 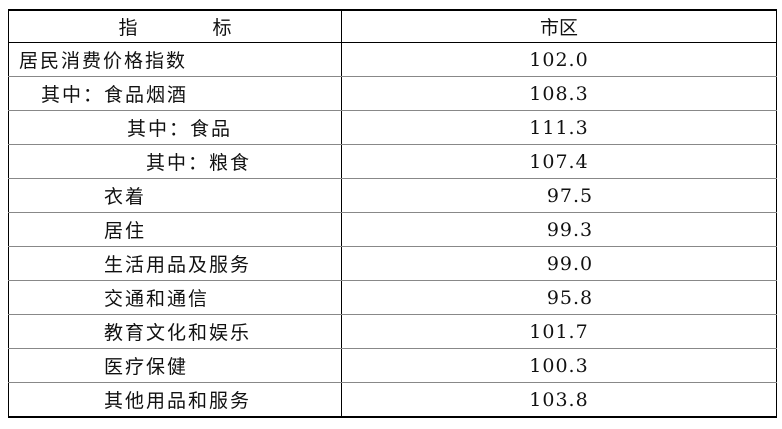 What do you see at coordinates (559, 297) in the screenshot?
I see `row-value-transport-communication: 95.8` at bounding box center [559, 297].